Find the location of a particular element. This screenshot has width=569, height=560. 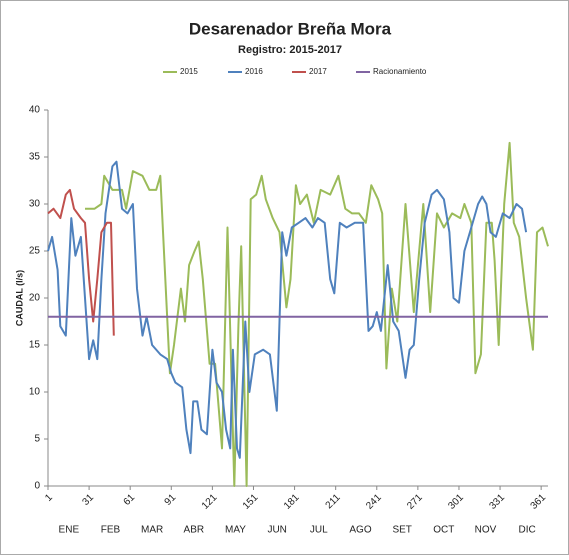

legend-label: 2017 is located at coordinates (318, 71).